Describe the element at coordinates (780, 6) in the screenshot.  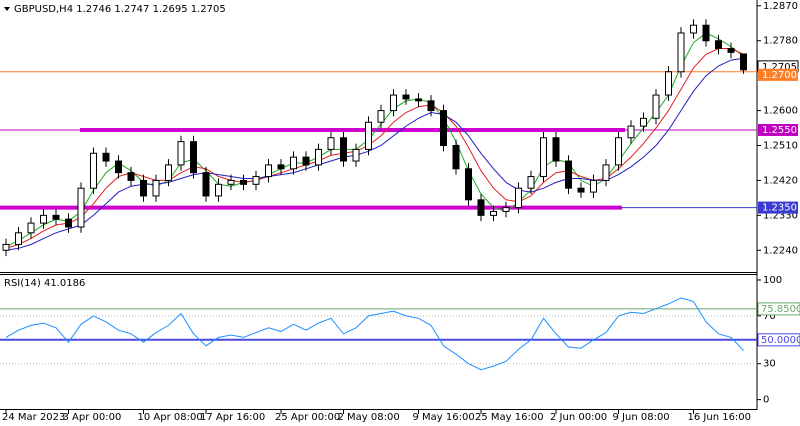
I see `y-tick-label: 1.2870` at that location.